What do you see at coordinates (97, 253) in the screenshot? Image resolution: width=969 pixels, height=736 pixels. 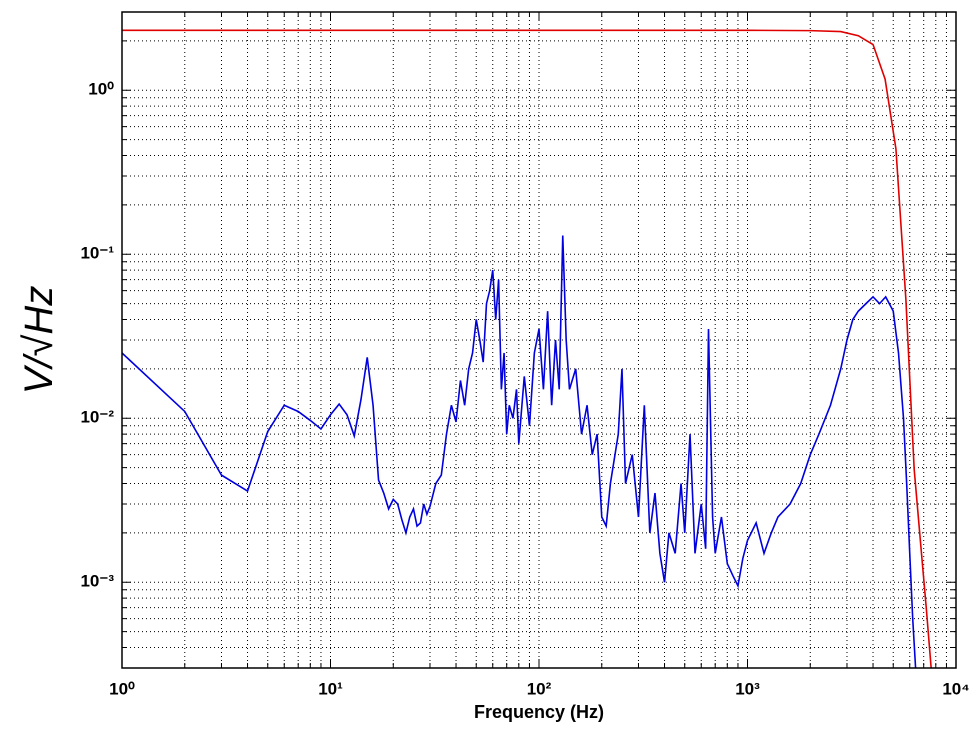 I see `y-tick-label: 10⁻¹` at bounding box center [97, 253].